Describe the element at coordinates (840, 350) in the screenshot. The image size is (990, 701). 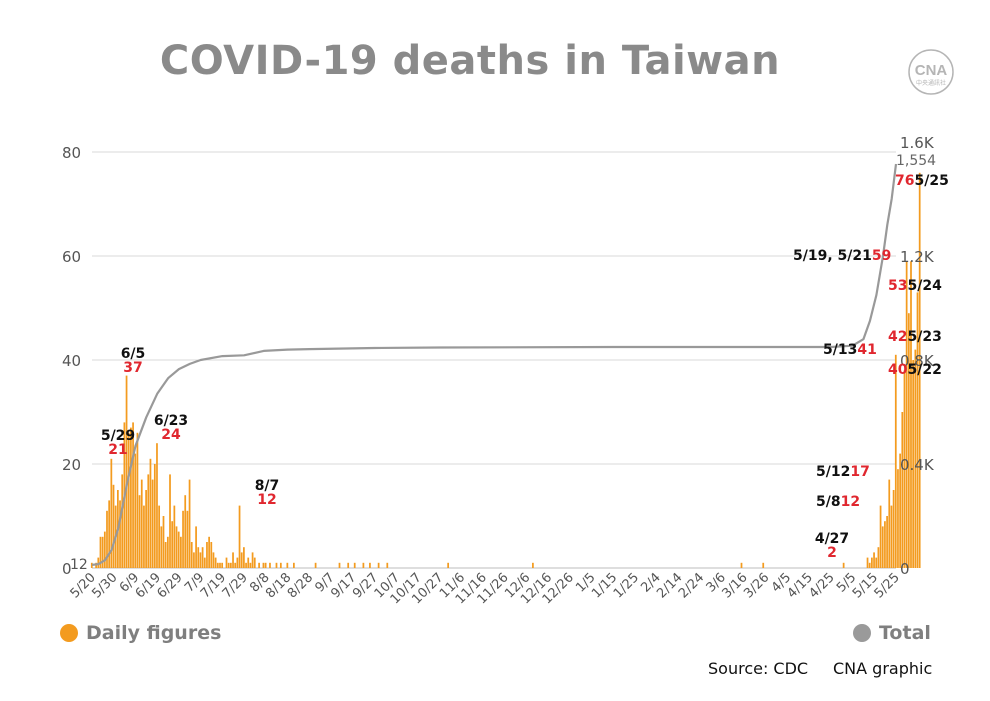
I see `annotation-date: 5/13` at that location.